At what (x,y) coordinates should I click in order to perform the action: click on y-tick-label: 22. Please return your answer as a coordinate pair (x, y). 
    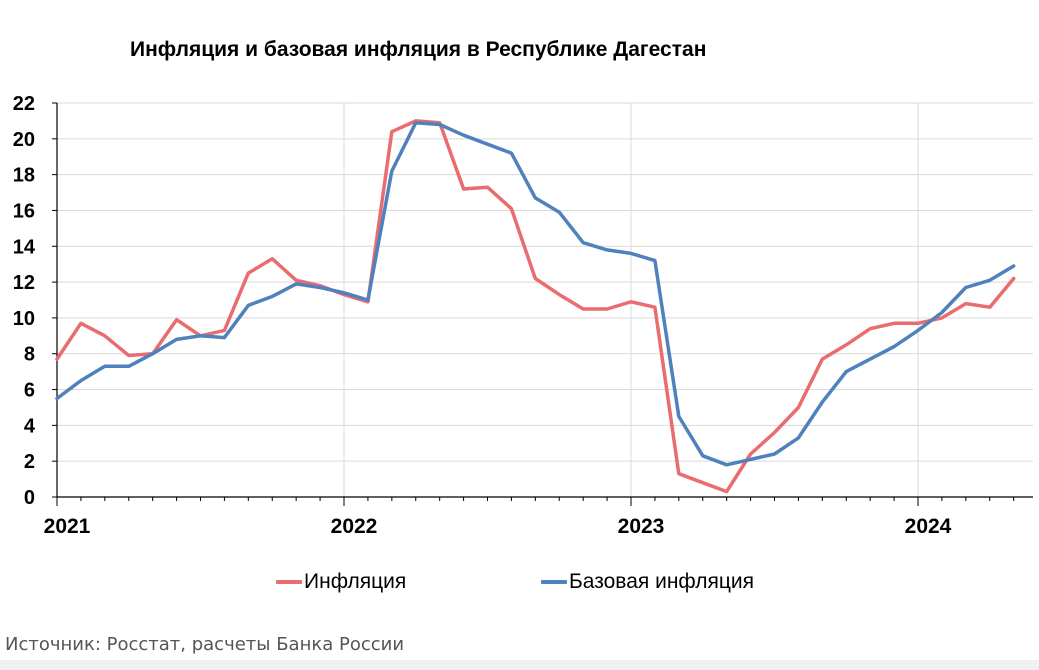
    Looking at the image, I should click on (24, 104).